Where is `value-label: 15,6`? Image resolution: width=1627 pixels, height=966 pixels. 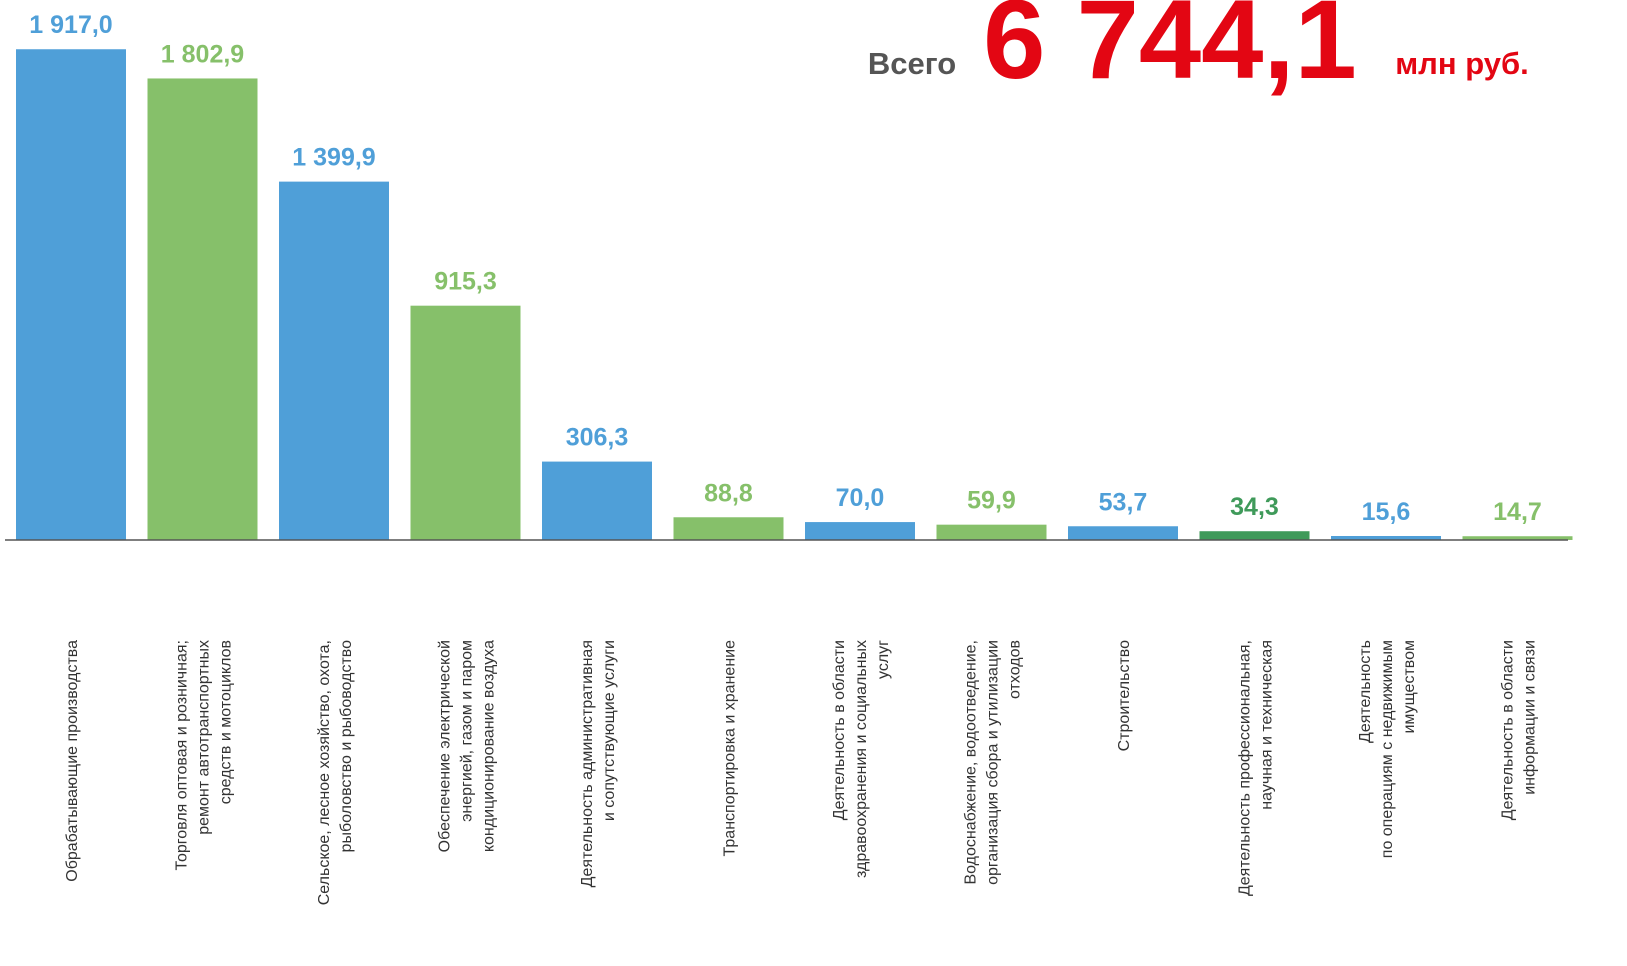
value-label: 15,6 is located at coordinates (1386, 512).